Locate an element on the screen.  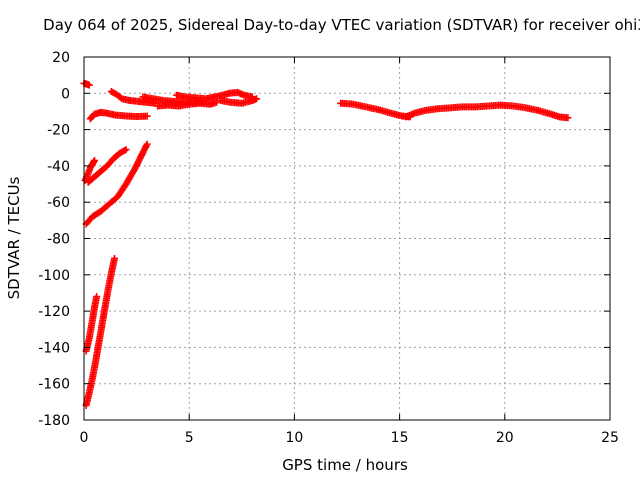
y-tick-label: 0 is located at coordinates (65, 94).